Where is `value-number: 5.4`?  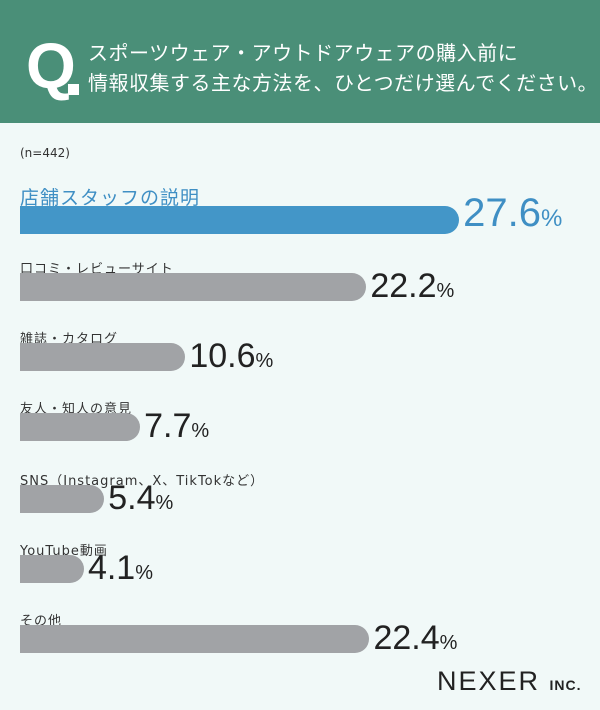 value-number: 5.4 is located at coordinates (132, 498).